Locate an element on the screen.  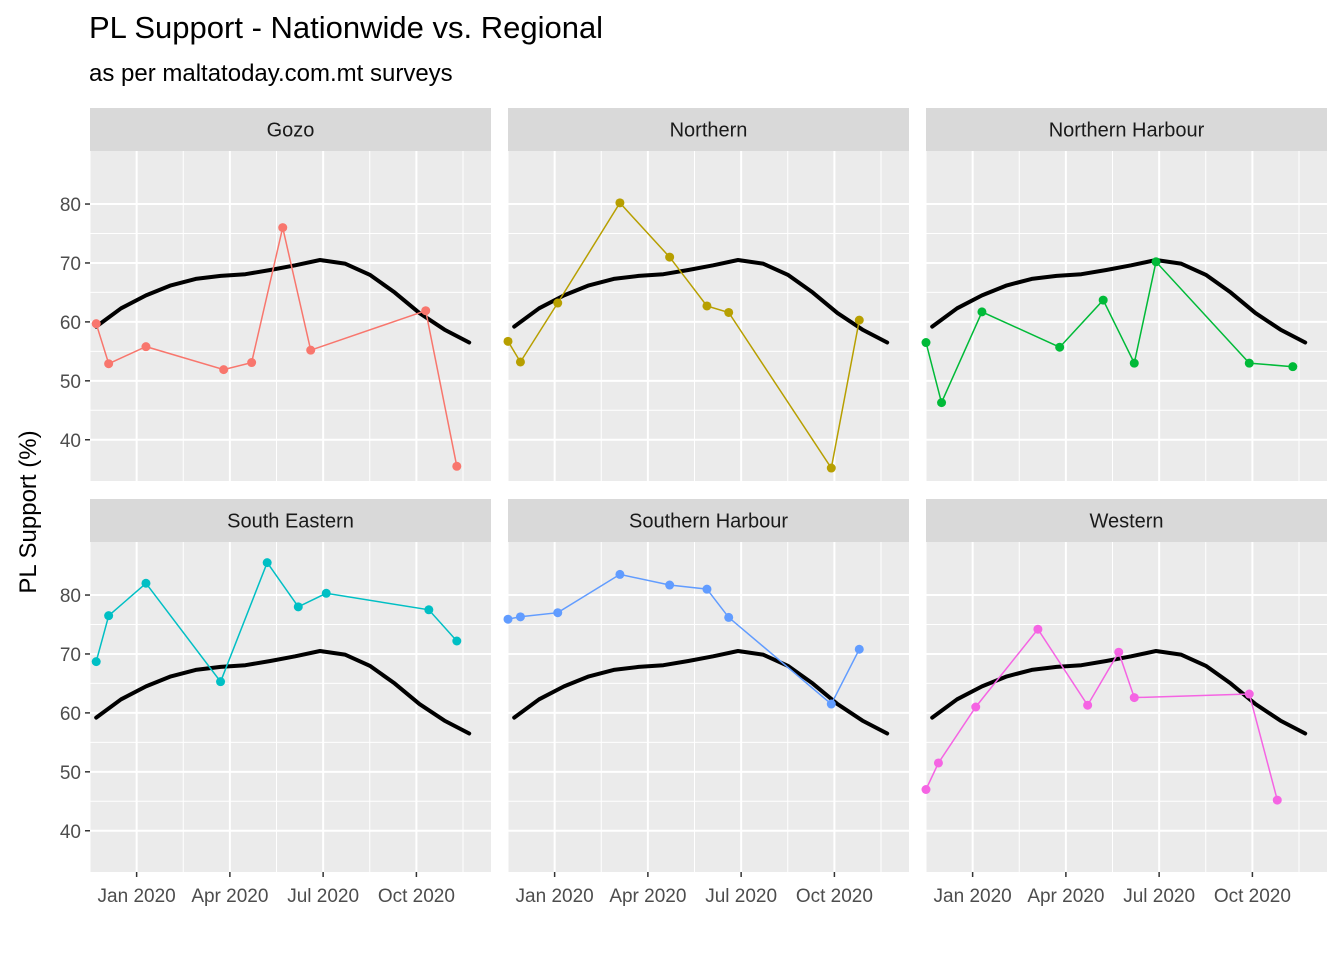
facet-strip-label: Western is located at coordinates (1126, 522).